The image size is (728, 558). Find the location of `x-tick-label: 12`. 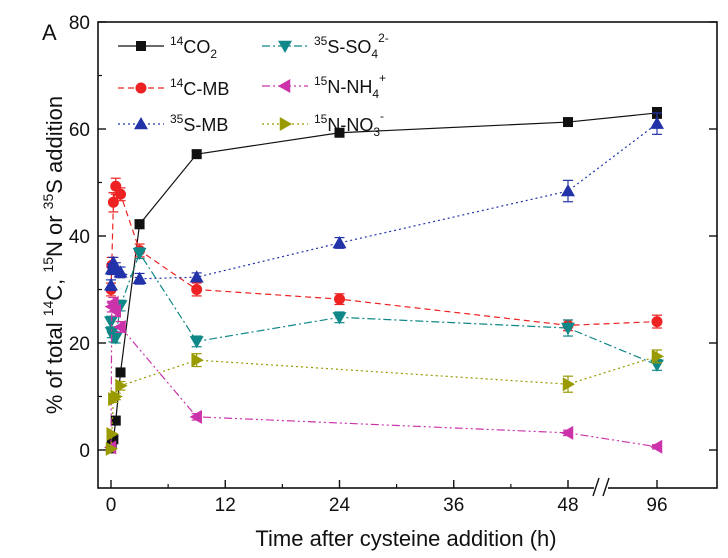

x-tick-label: 12 is located at coordinates (225, 505).